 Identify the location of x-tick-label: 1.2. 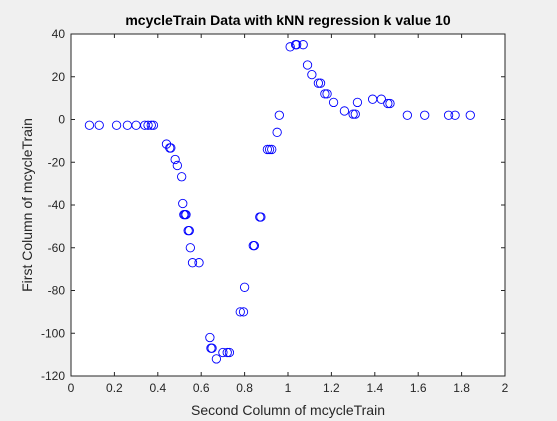
(331, 388).